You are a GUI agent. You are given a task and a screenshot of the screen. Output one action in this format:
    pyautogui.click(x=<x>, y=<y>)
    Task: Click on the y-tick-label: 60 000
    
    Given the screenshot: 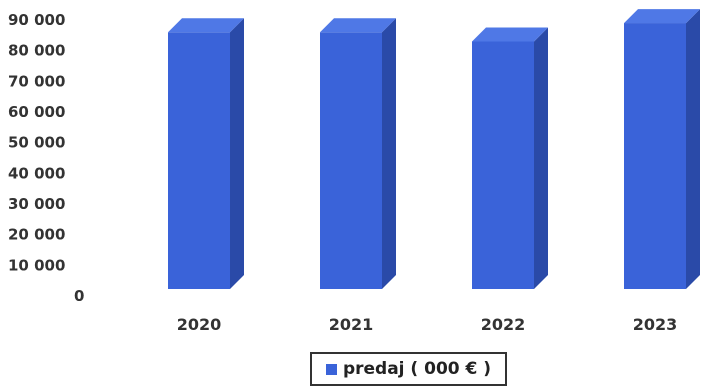 What is the action you would take?
    pyautogui.click(x=36, y=112)
    